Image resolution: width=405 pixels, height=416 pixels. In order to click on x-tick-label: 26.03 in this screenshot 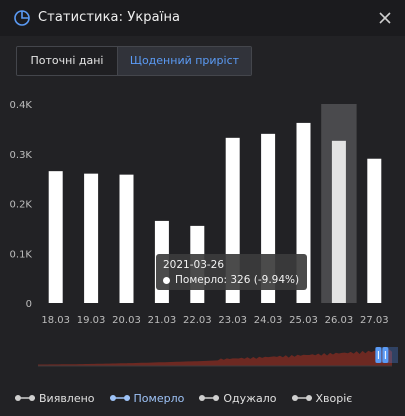, I will do `click(339, 320)`.